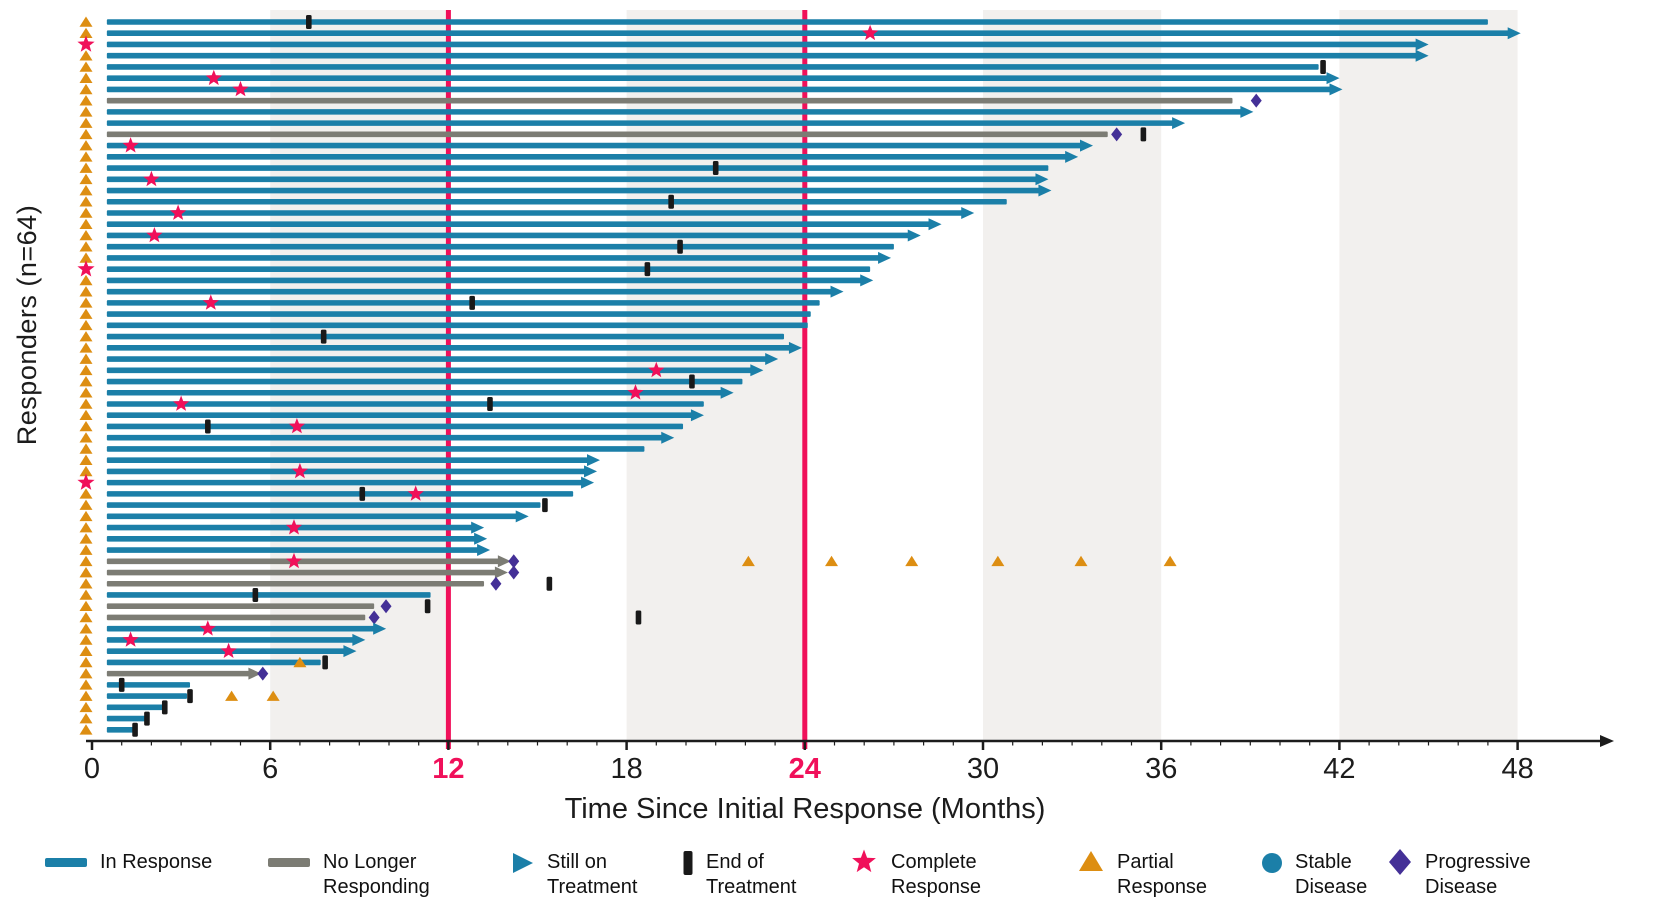 The image size is (1657, 919). Describe the element at coordinates (805, 809) in the screenshot. I see `x-axis-title: Time Since Initial Response (Months)` at that location.